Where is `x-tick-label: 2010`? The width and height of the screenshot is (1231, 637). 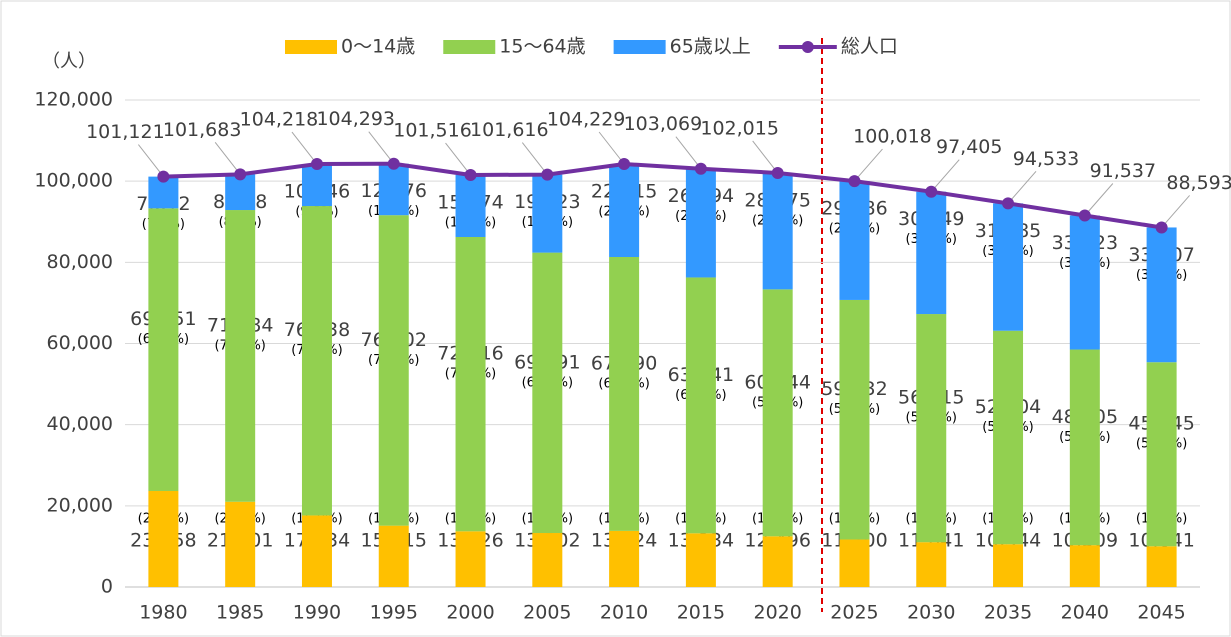 x-tick-label: 2010 is located at coordinates (624, 613).